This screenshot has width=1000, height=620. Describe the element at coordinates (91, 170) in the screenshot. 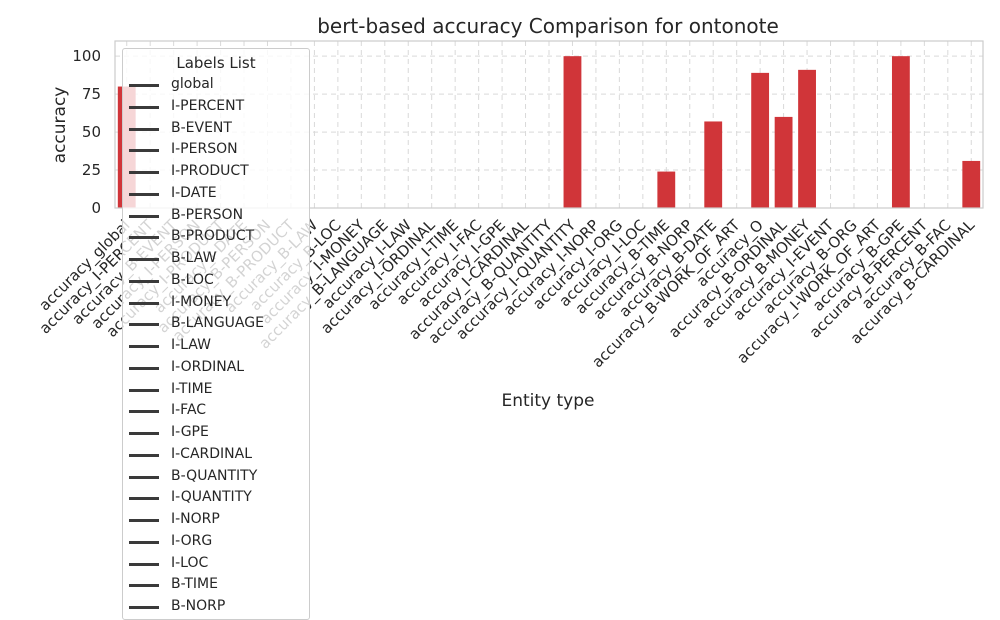

I see `y-tick-label: 25` at that location.